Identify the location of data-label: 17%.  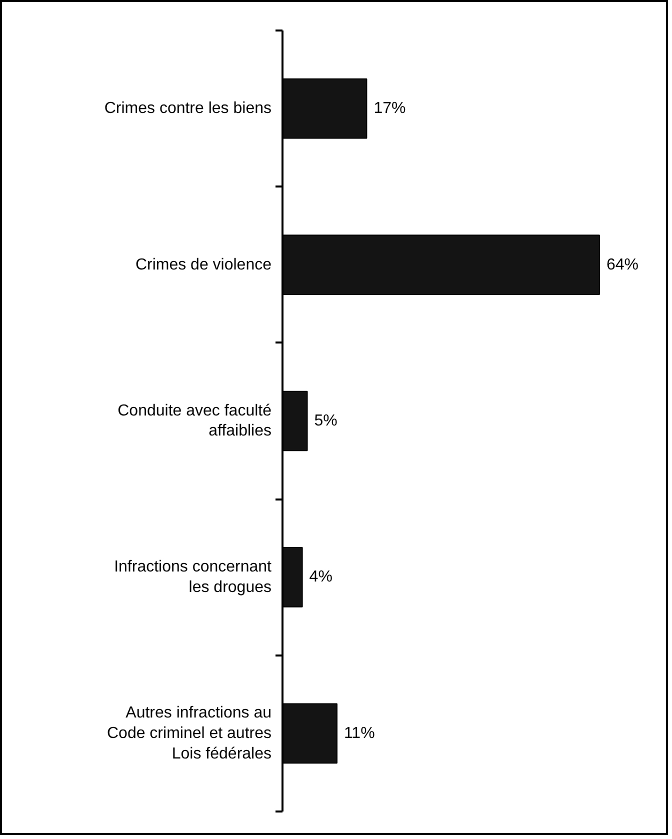
(390, 109).